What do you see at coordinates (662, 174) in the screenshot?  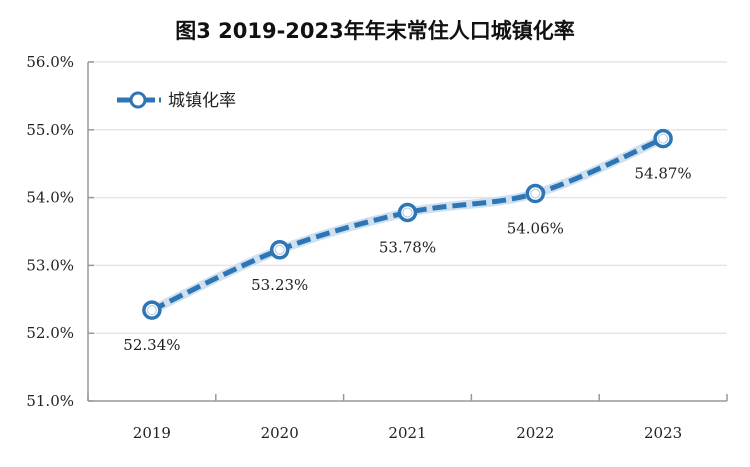 I see `data-label: 54.87%` at bounding box center [662, 174].